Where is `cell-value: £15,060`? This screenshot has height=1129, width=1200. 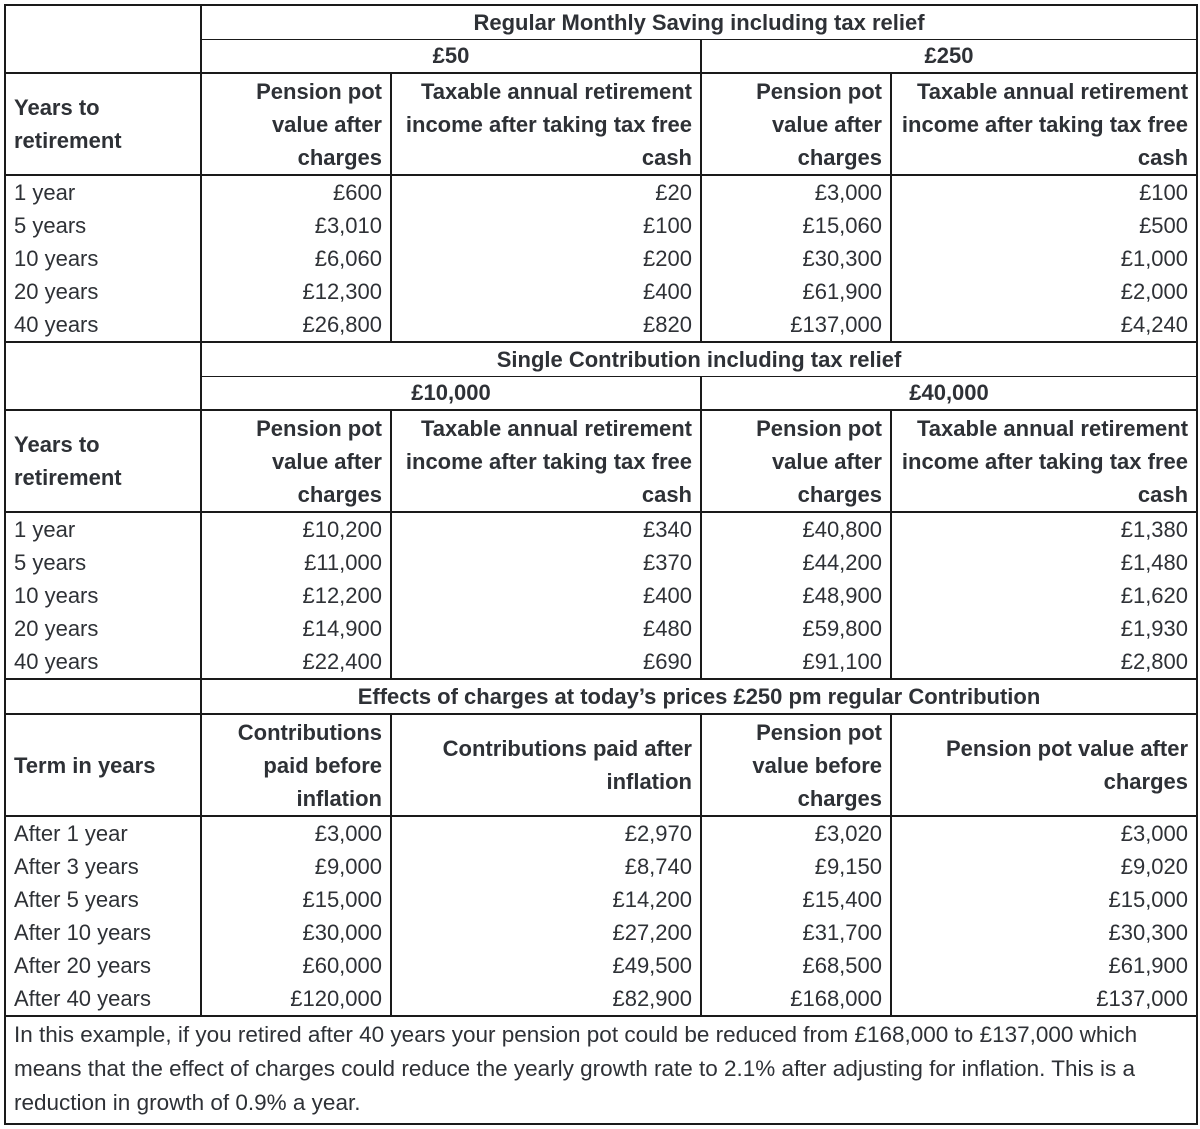 cell-value: £15,060 is located at coordinates (796, 225).